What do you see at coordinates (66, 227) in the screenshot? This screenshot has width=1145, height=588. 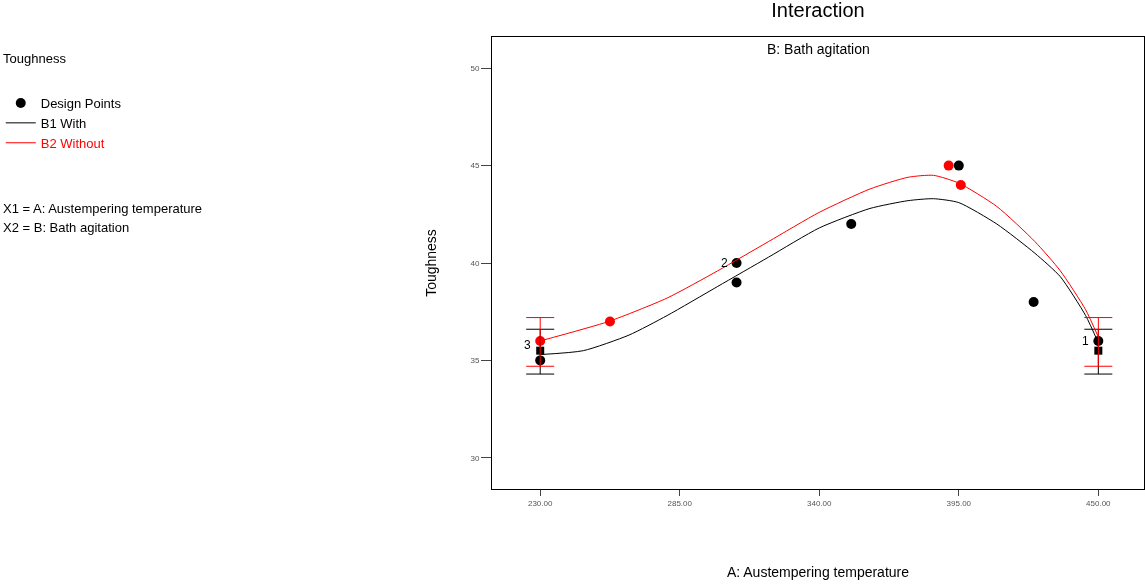 I see `text: X2 = B: Bath agitation` at bounding box center [66, 227].